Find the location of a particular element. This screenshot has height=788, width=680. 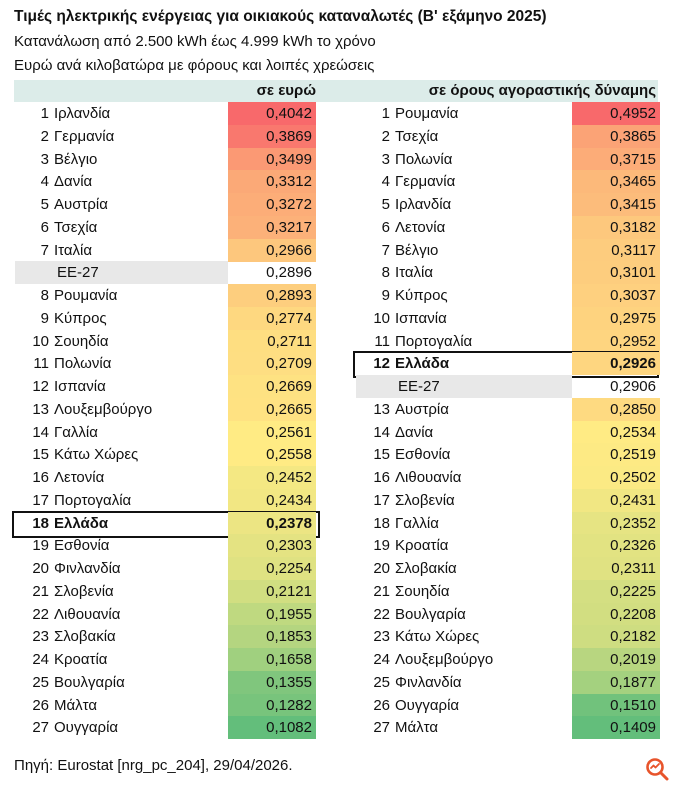

value-cell: 0,2434 is located at coordinates (272, 500).